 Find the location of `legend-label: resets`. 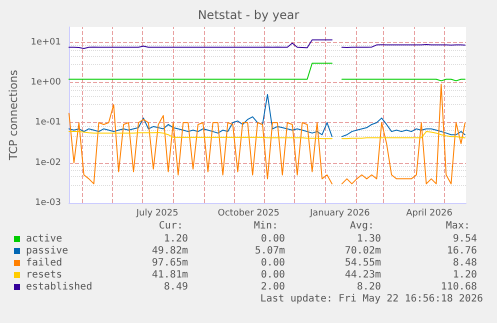

legend-label: resets is located at coordinates (44, 275).